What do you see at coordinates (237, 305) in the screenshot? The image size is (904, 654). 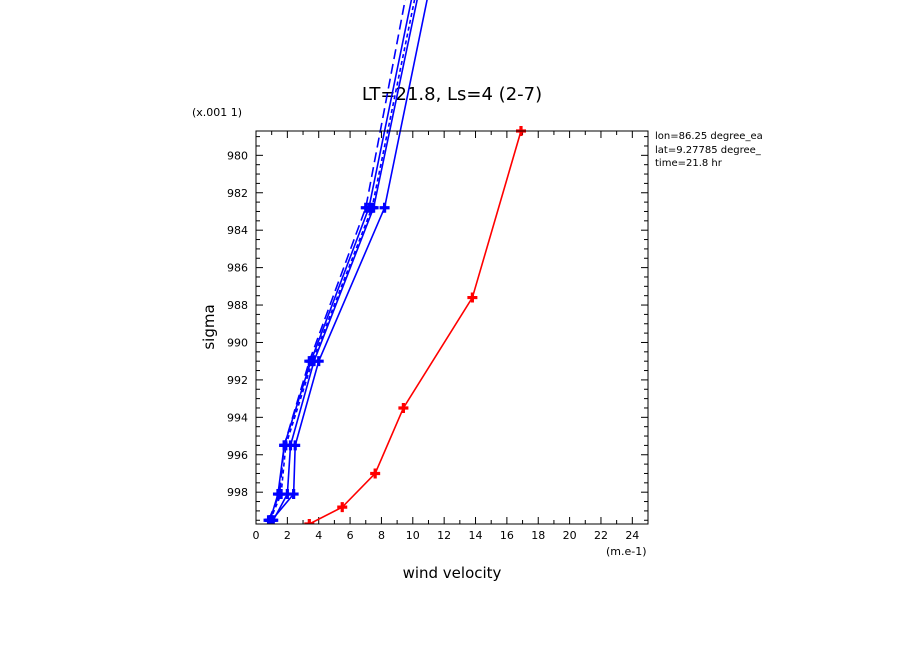 I see `y-tick-label: 988` at bounding box center [237, 305].